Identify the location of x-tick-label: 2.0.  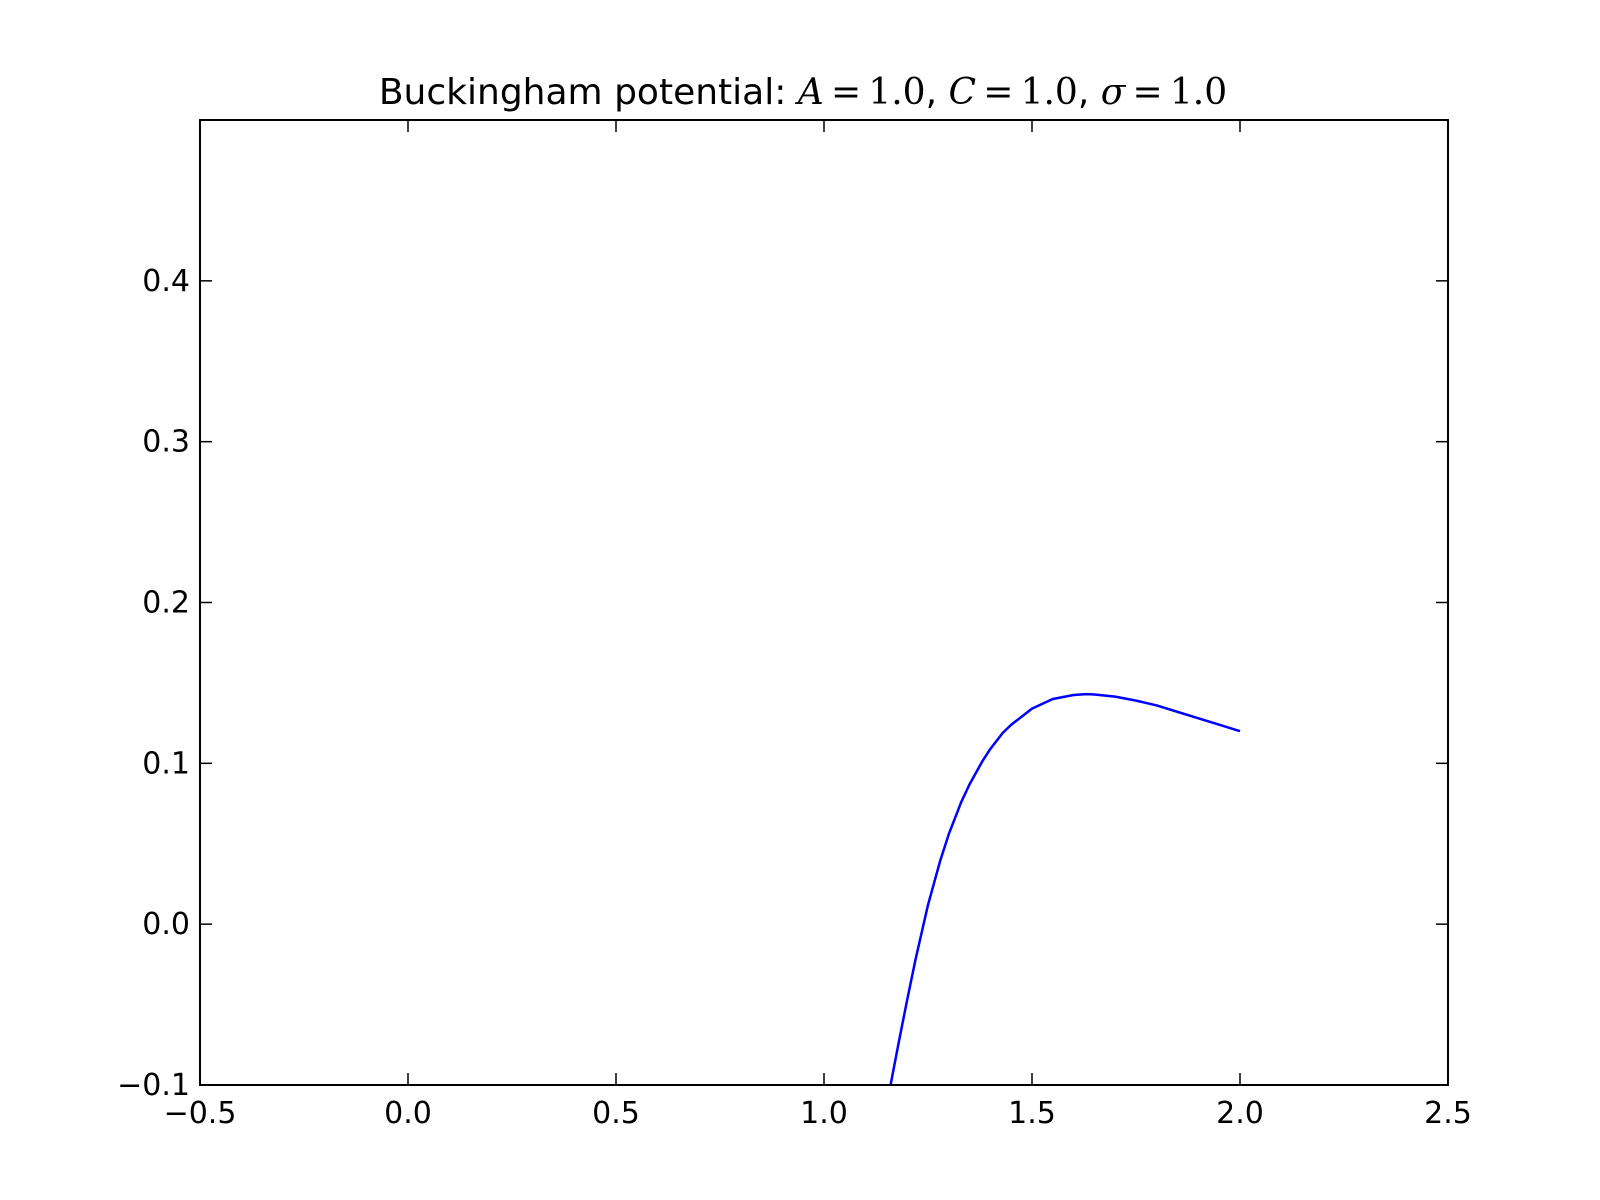
(1240, 1113).